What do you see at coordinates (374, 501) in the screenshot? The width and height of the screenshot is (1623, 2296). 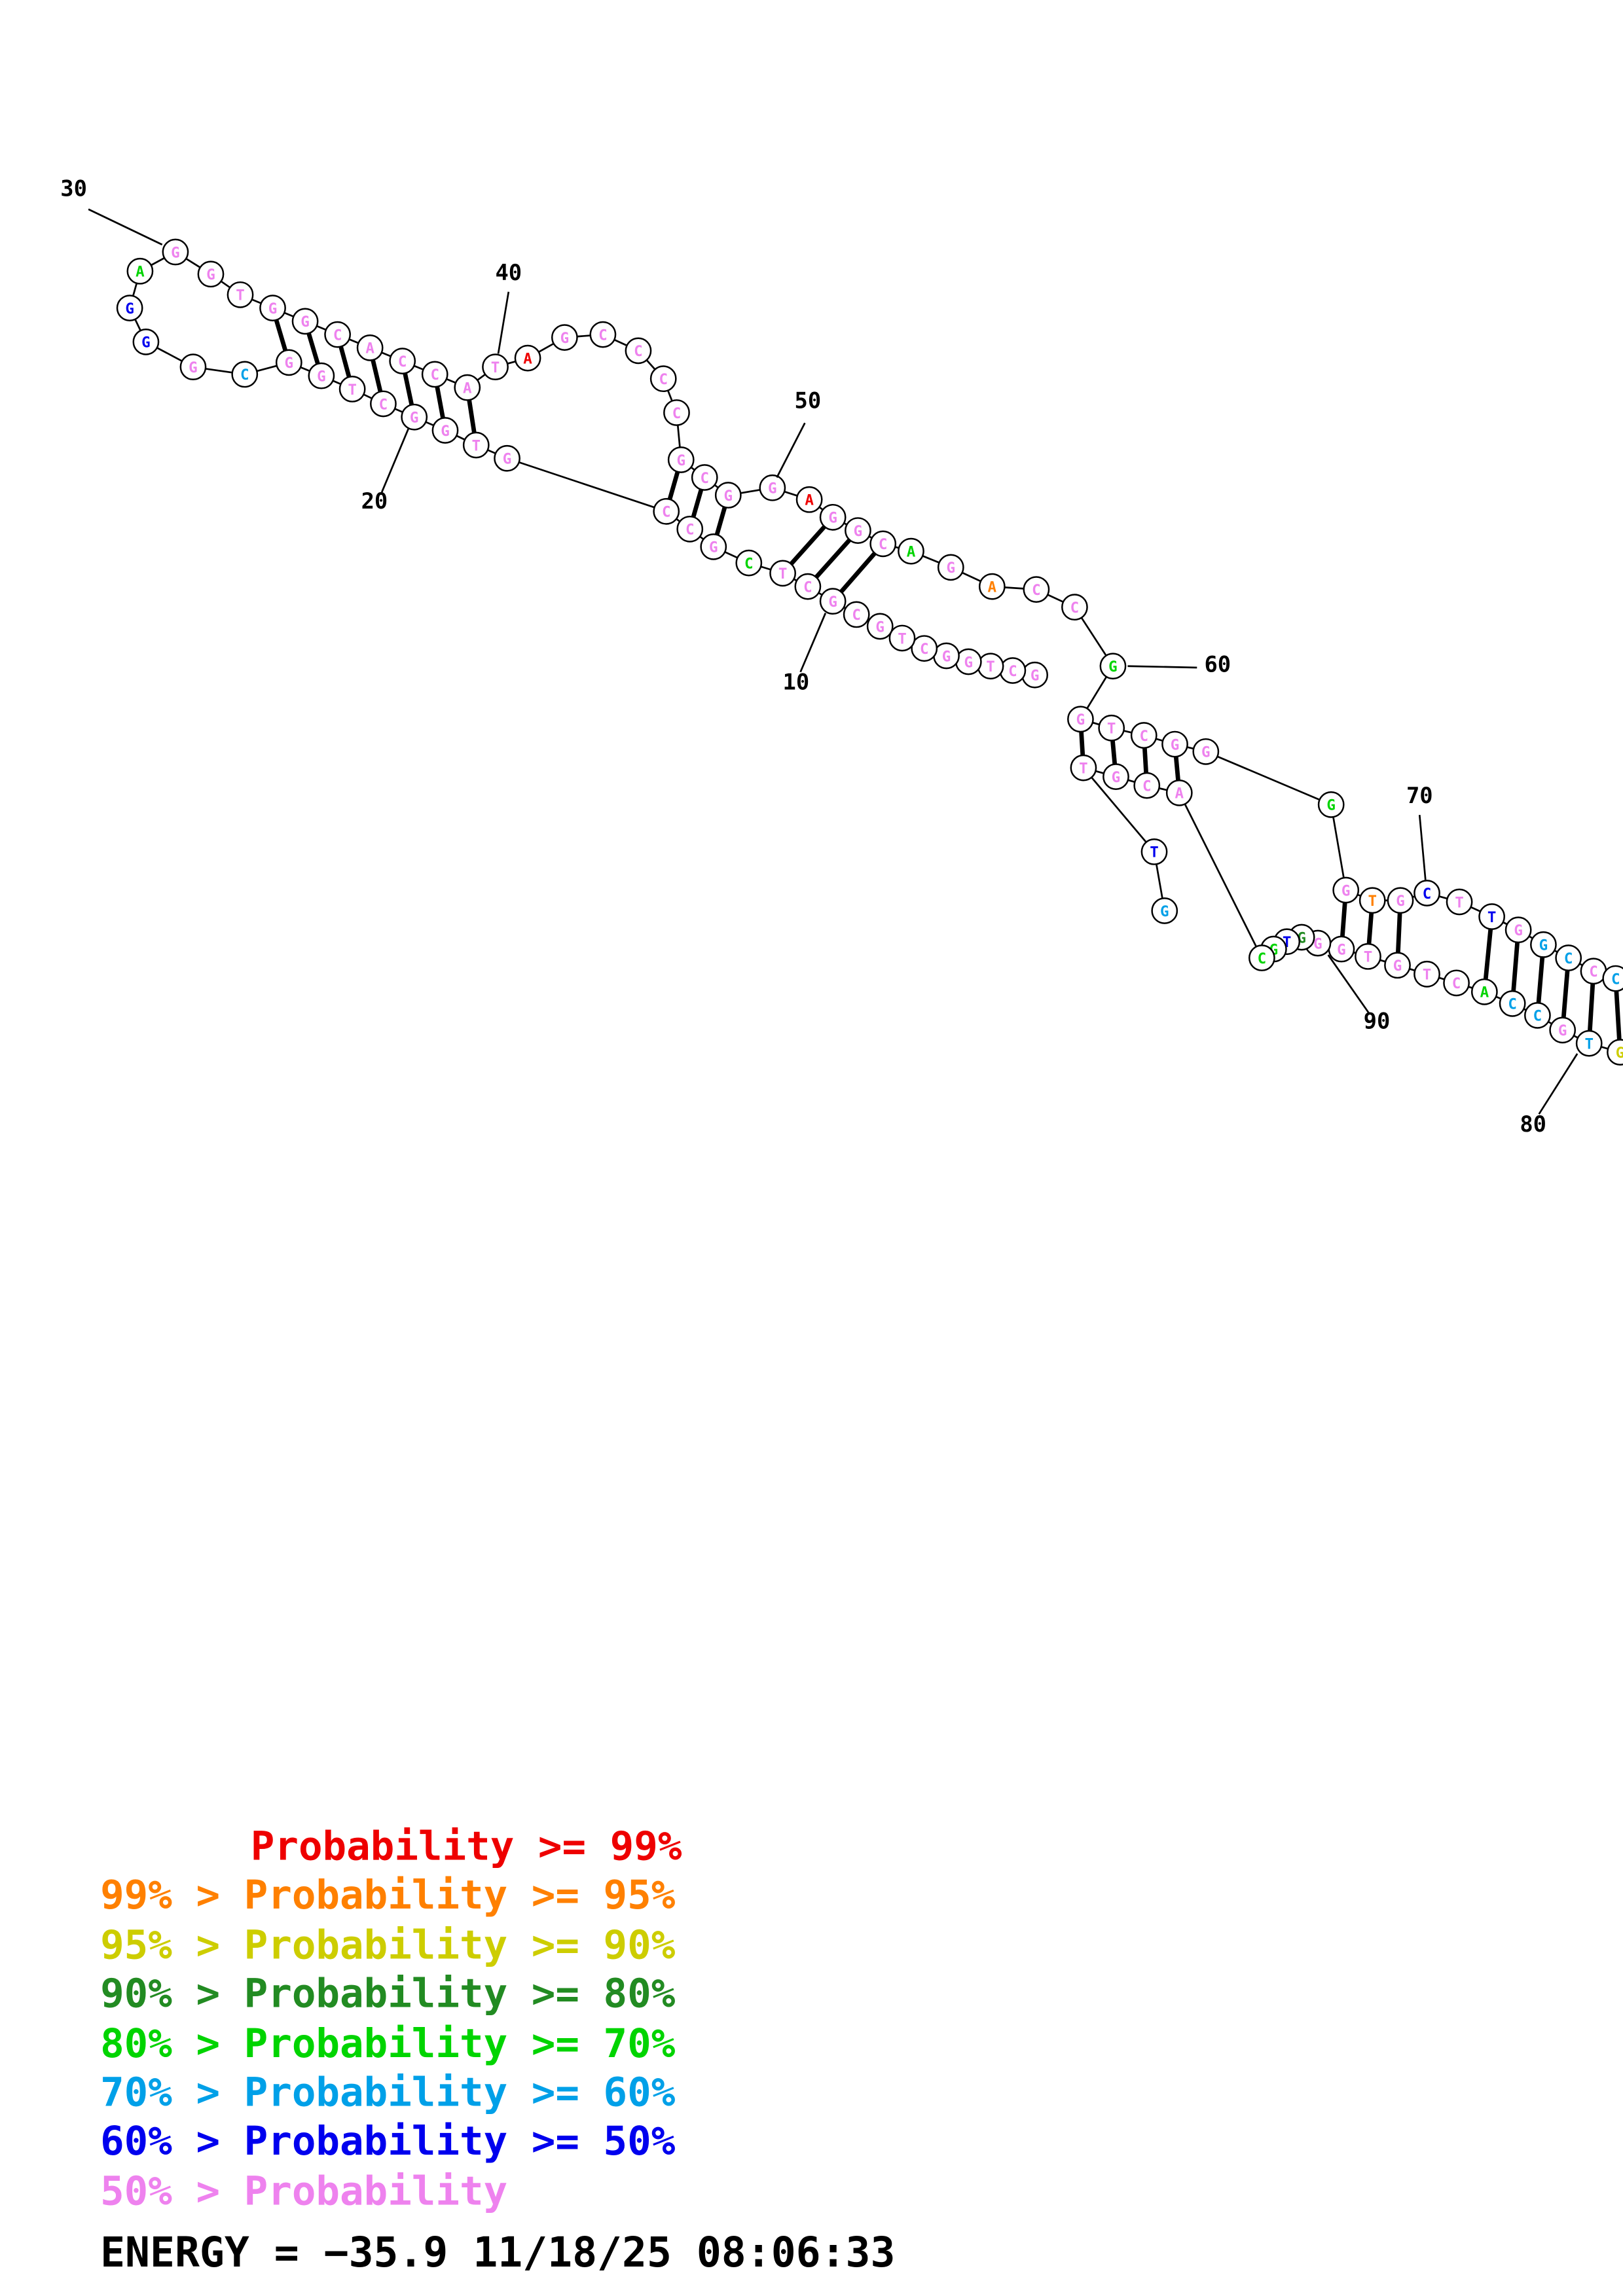 I see `position-label: 20` at bounding box center [374, 501].